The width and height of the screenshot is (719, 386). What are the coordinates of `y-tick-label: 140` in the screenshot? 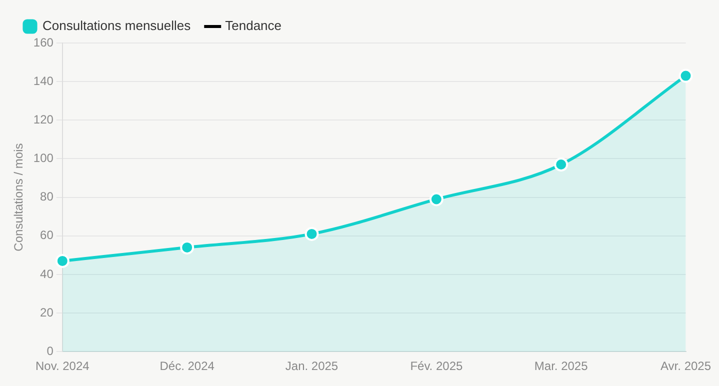 It's located at (43, 81).